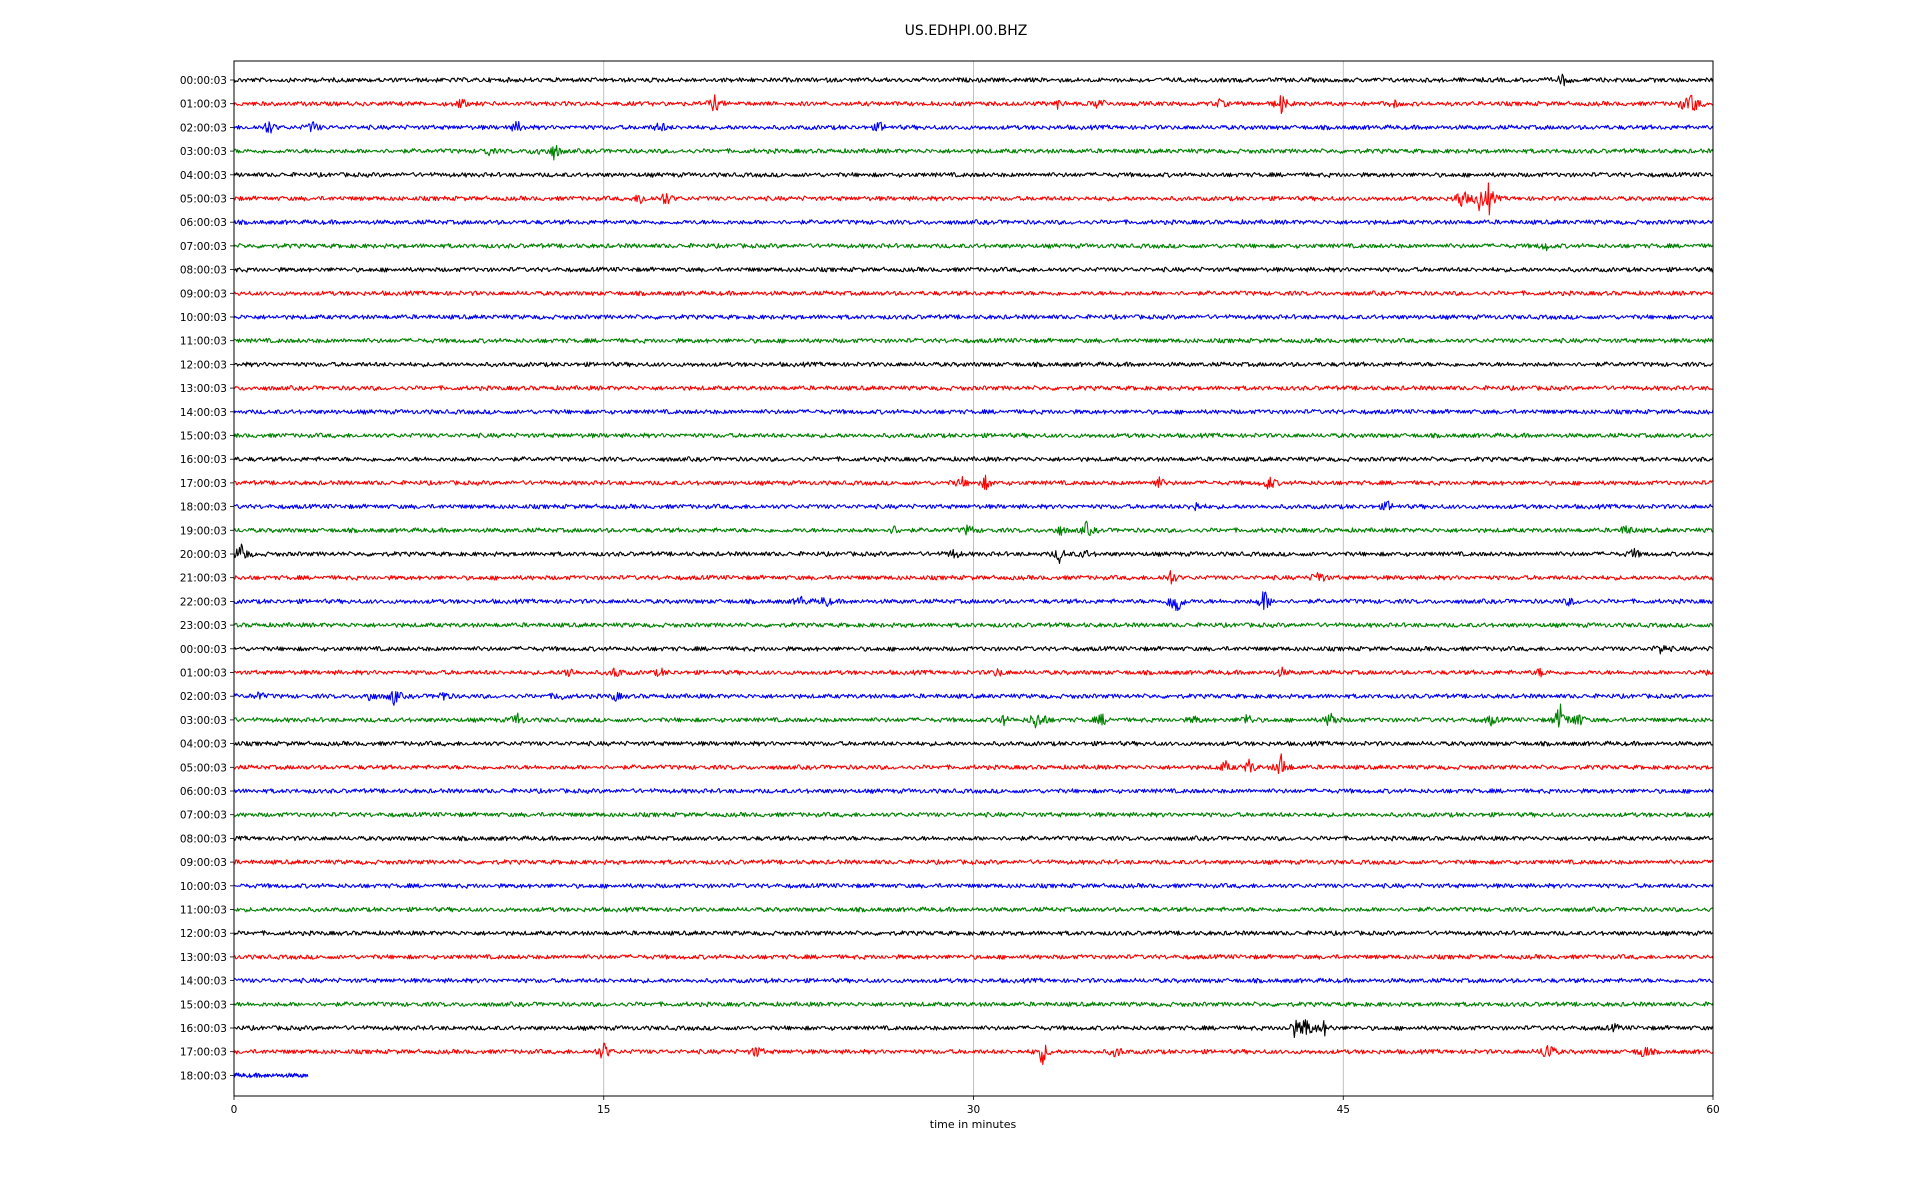  I want to click on row-time-label: 21:00:03, so click(203, 579).